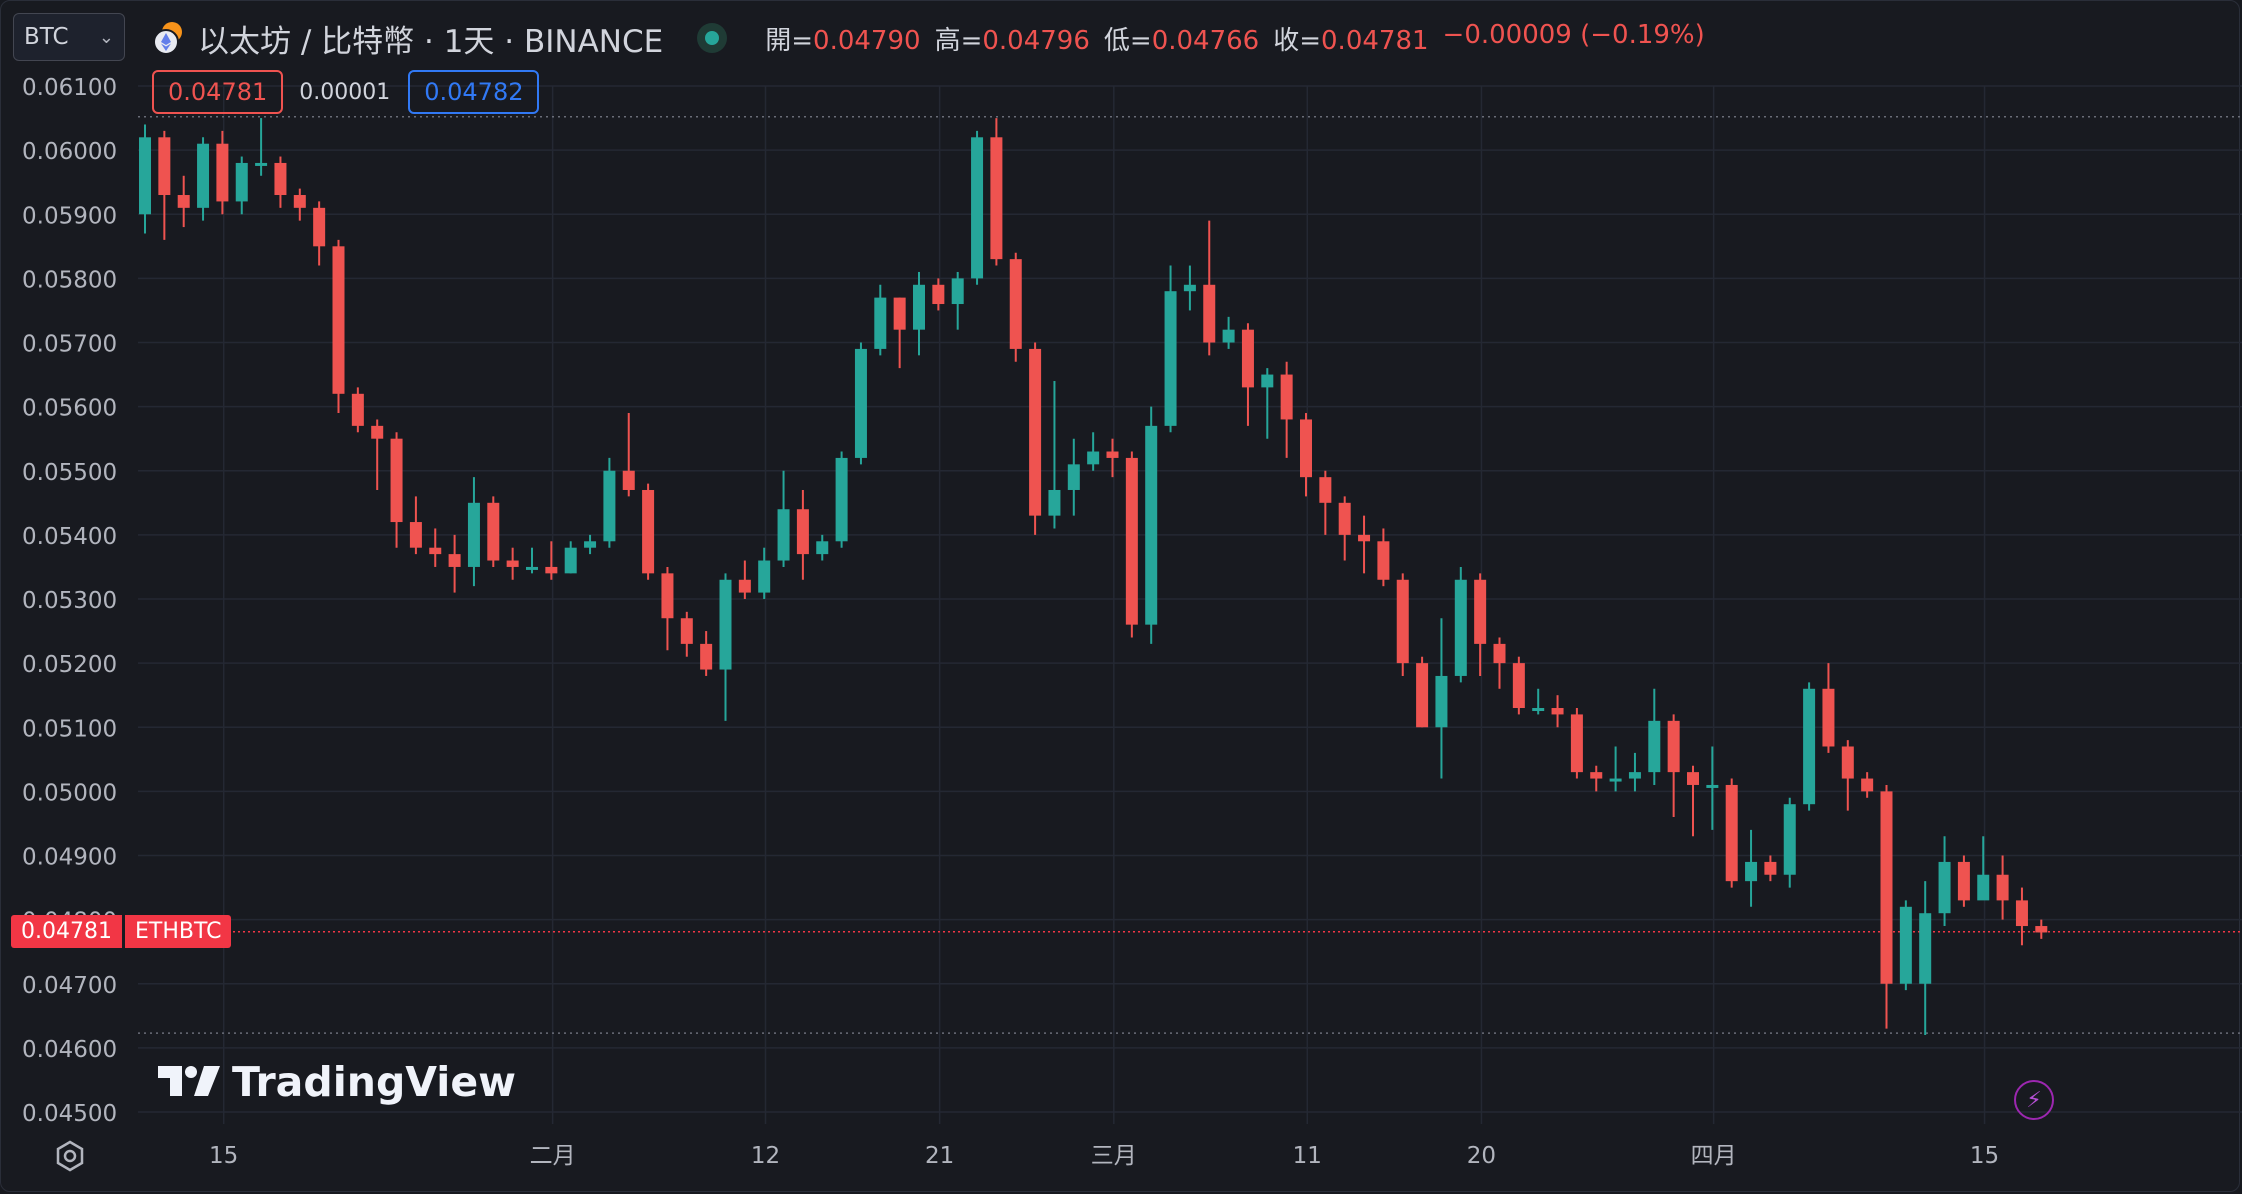 This screenshot has height=1194, width=2242. Describe the element at coordinates (178, 931) in the screenshot. I see `last-price-symbol: ETHBTC` at that location.